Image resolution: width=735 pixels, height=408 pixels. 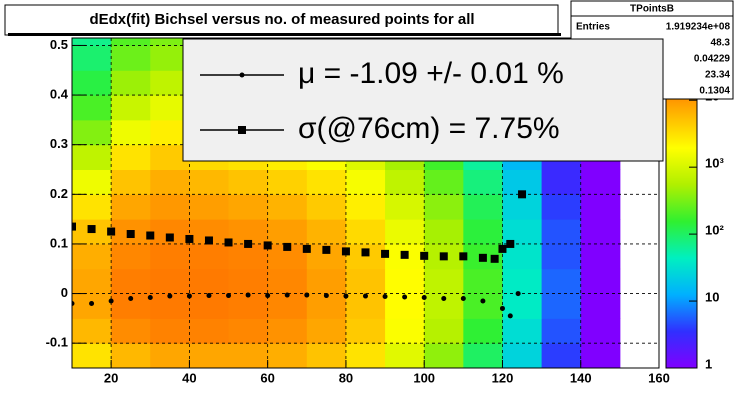 I want to click on y-tick-label: 0.2, so click(x=59, y=193).